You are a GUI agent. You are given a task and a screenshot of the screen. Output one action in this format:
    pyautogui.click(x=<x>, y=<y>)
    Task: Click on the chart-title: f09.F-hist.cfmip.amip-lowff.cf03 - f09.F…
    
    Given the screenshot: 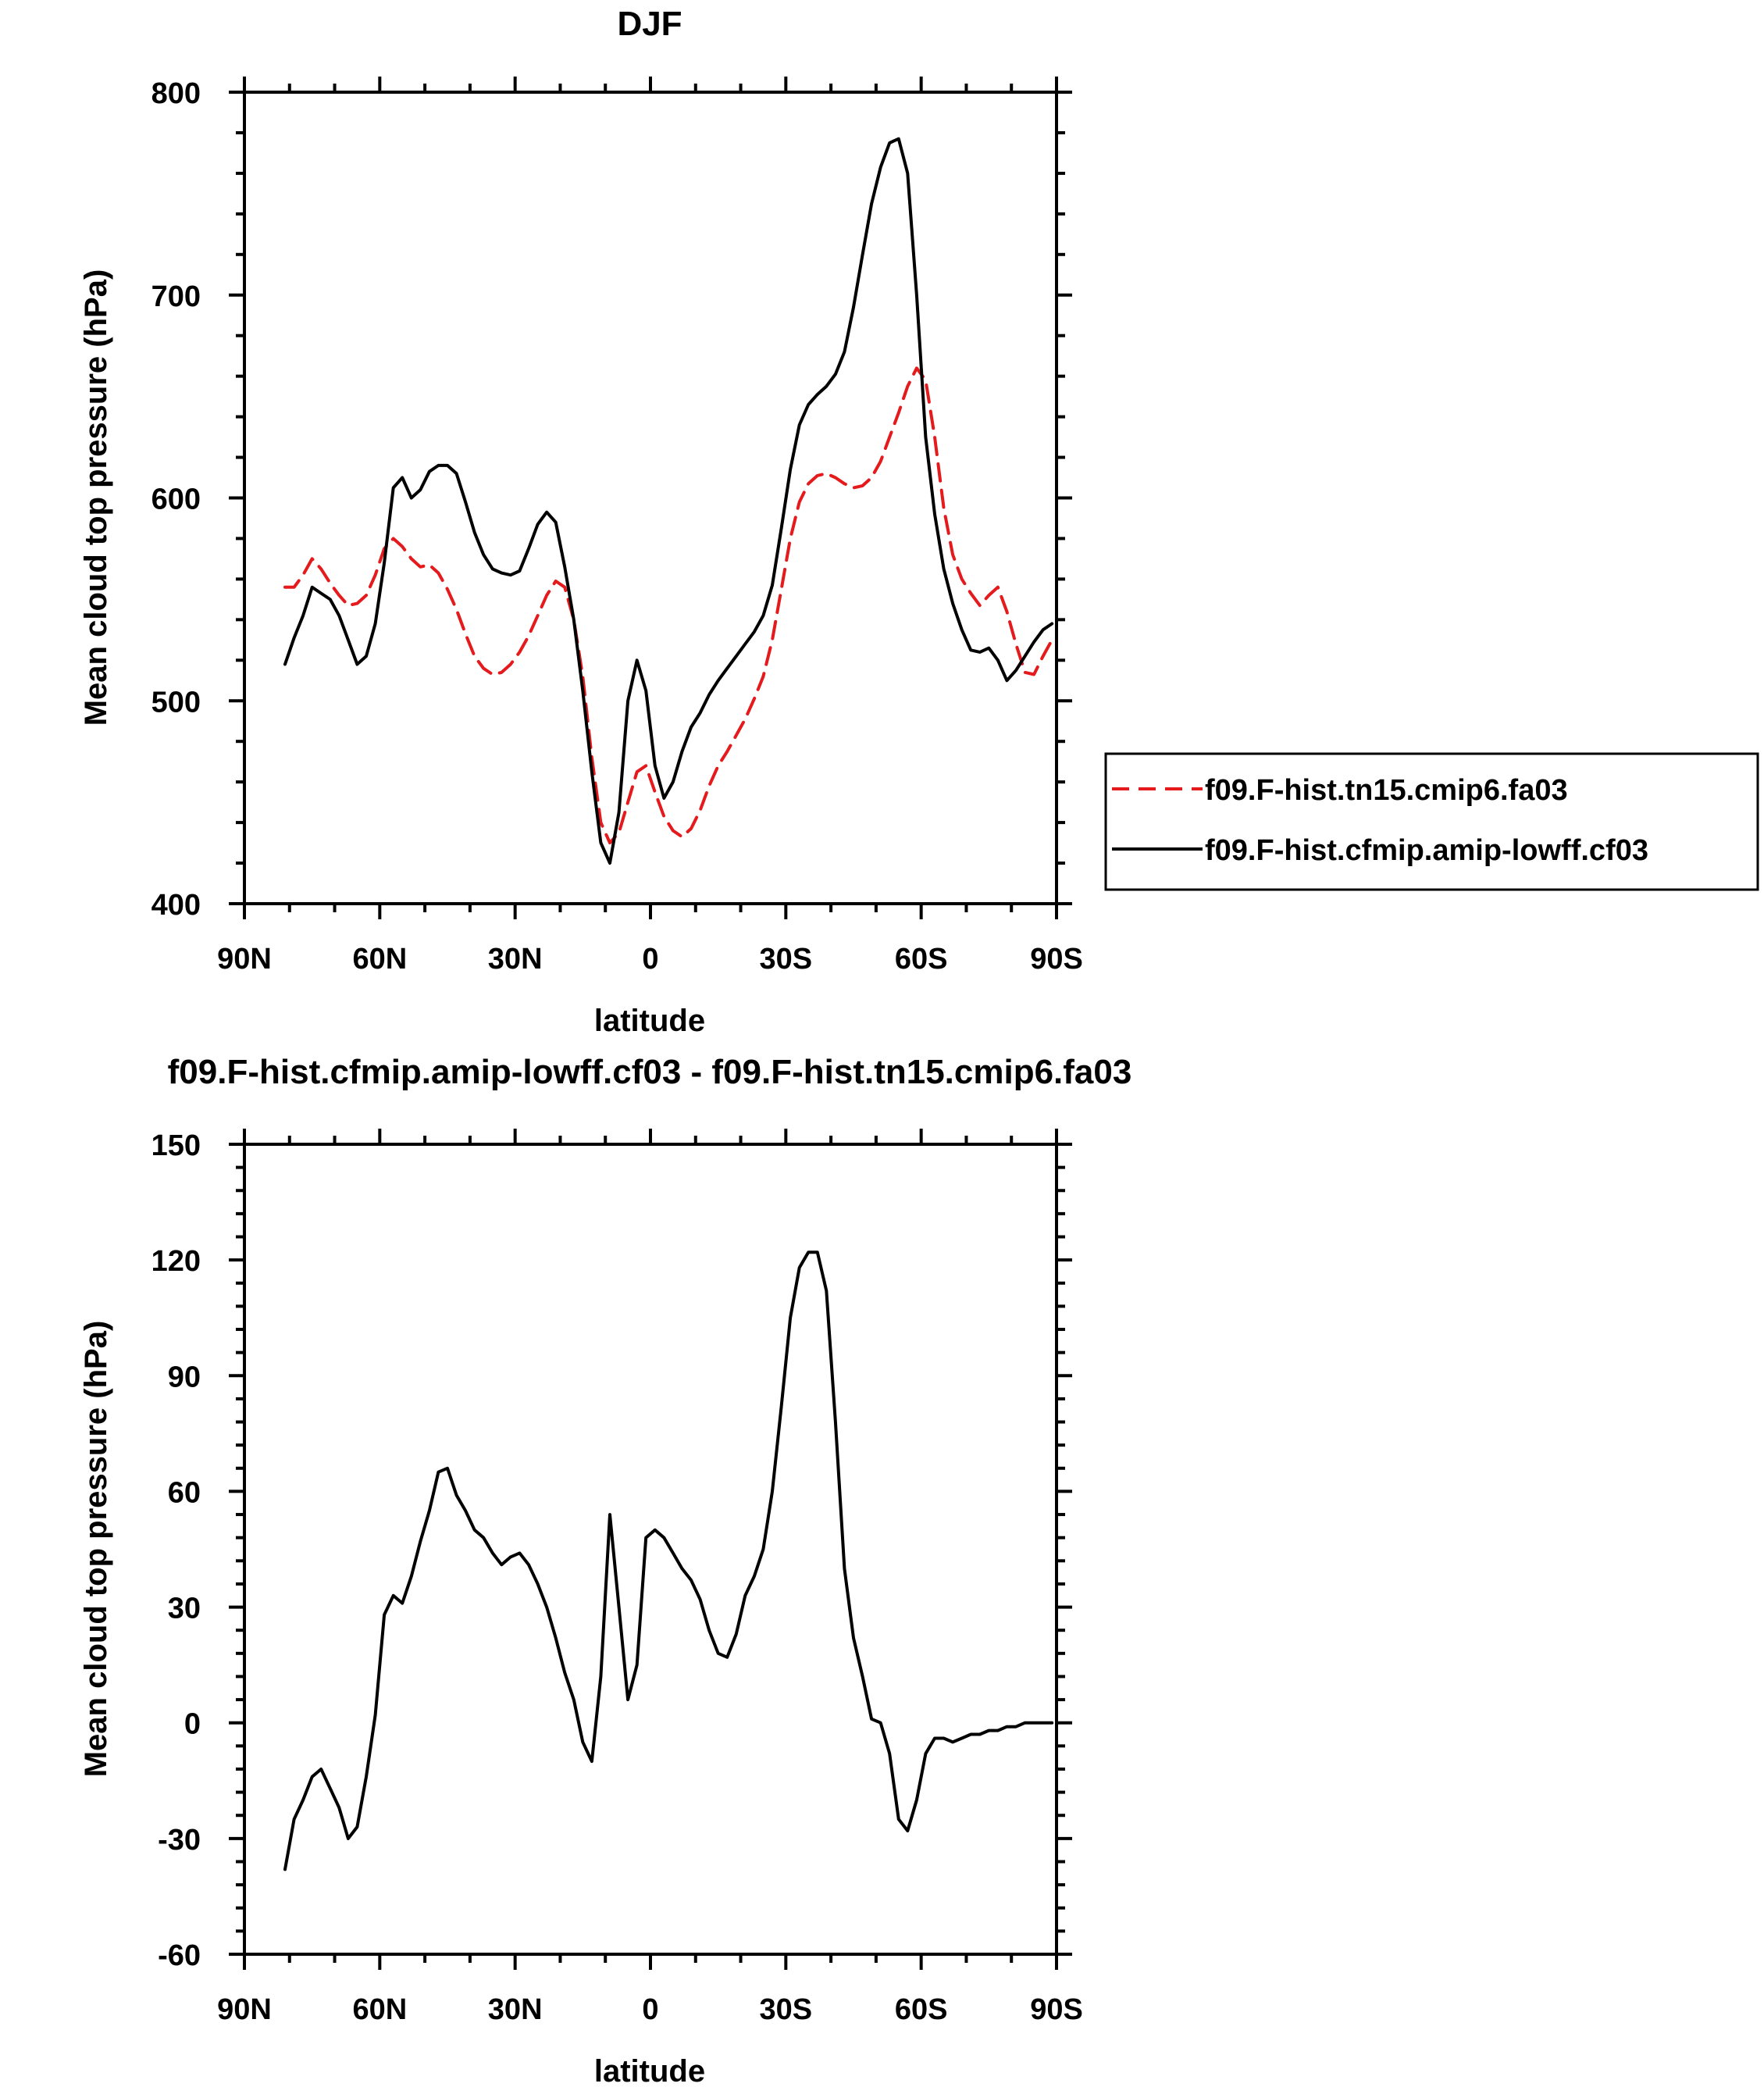 What is the action you would take?
    pyautogui.click(x=650, y=1072)
    